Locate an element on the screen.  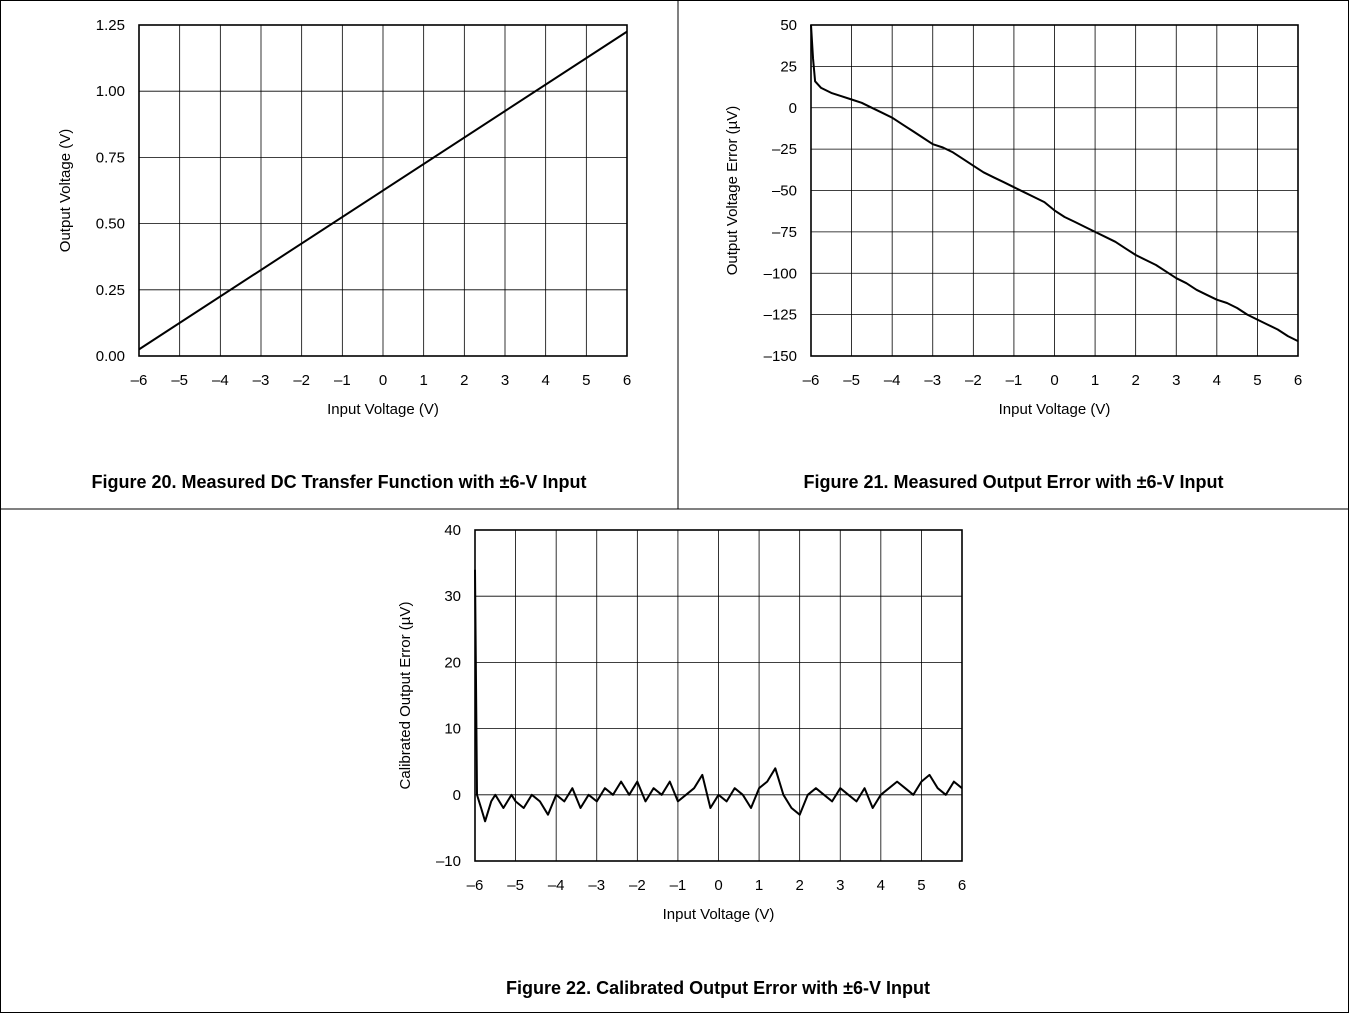
y-tick-label: –25 is located at coordinates (784, 149).